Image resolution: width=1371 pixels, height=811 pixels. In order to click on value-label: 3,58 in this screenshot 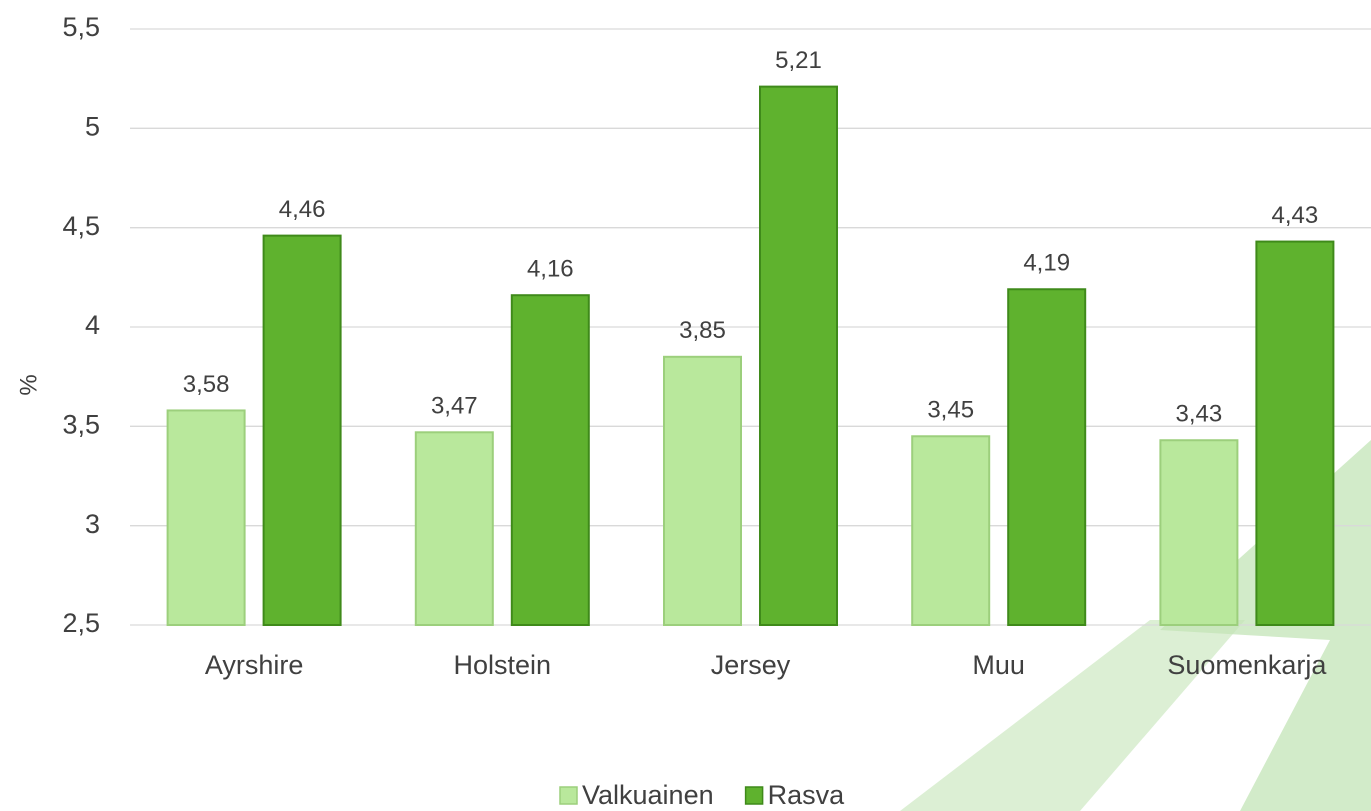, I will do `click(206, 384)`.